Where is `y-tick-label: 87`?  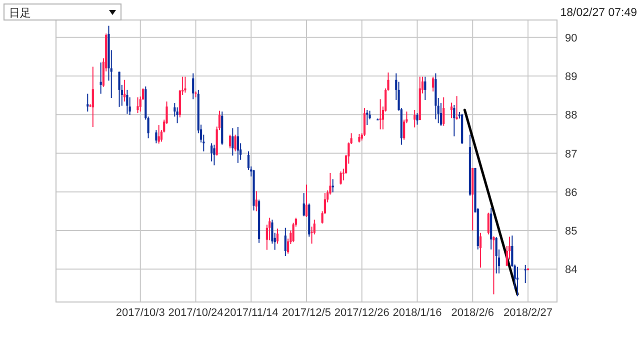 y-tick-label: 87 is located at coordinates (571, 154).